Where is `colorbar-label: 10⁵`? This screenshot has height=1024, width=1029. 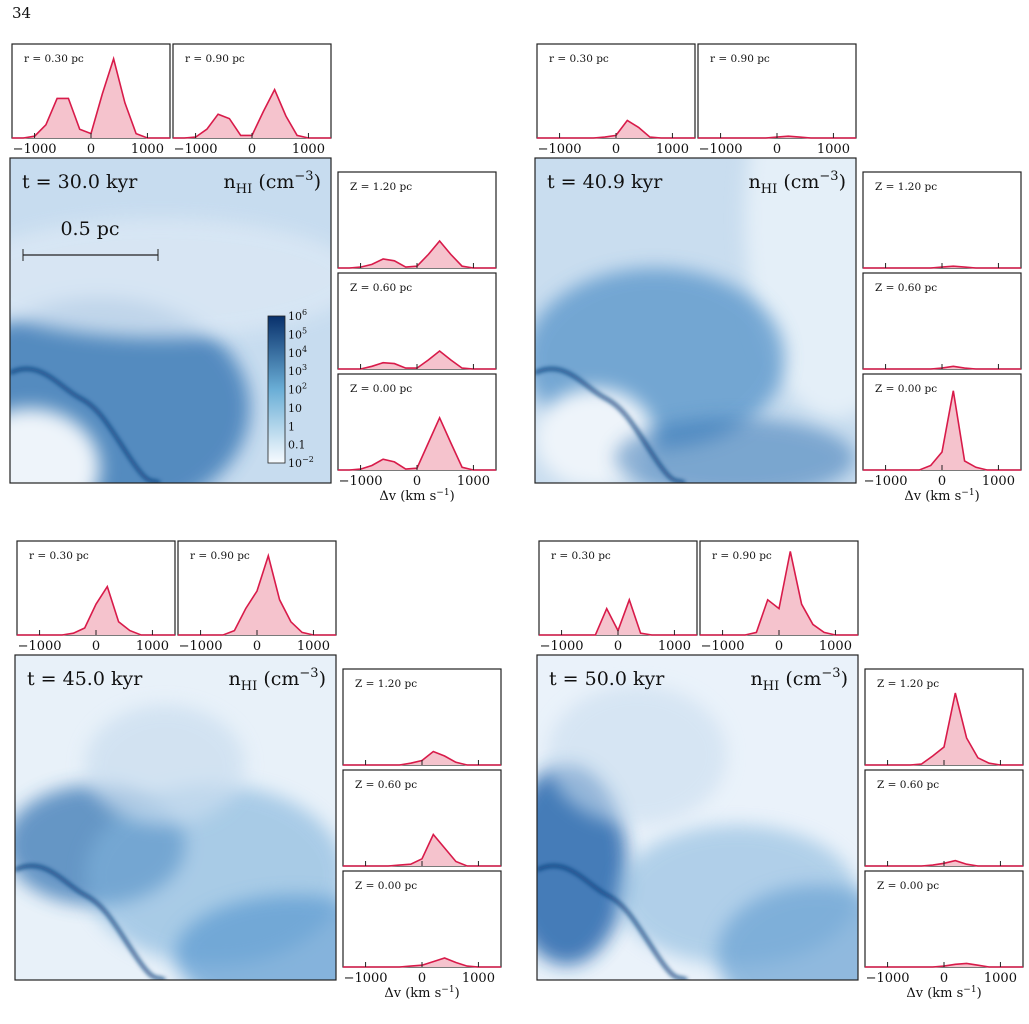
colorbar-label: 10⁵ is located at coordinates (297, 333).